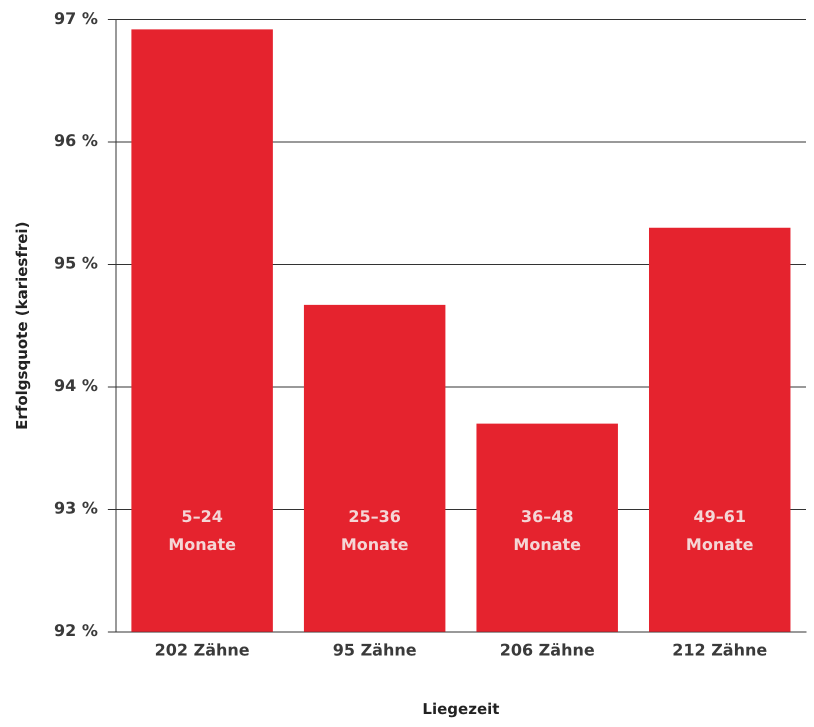  I want to click on x-tick-label: 202 Zähne, so click(202, 650).